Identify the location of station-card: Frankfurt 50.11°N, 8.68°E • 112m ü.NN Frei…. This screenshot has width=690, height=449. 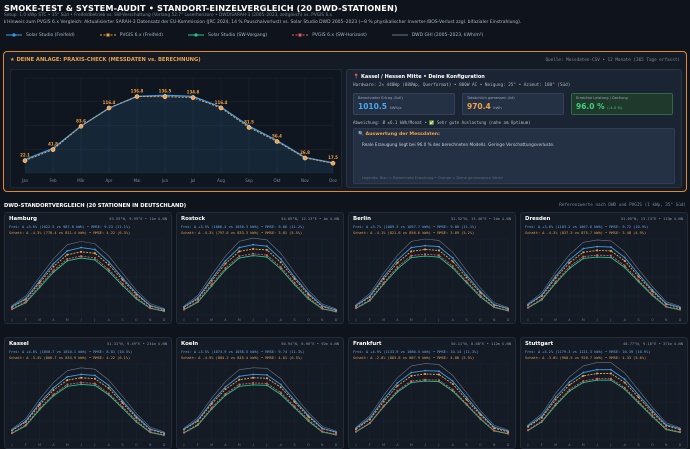
(432, 393).